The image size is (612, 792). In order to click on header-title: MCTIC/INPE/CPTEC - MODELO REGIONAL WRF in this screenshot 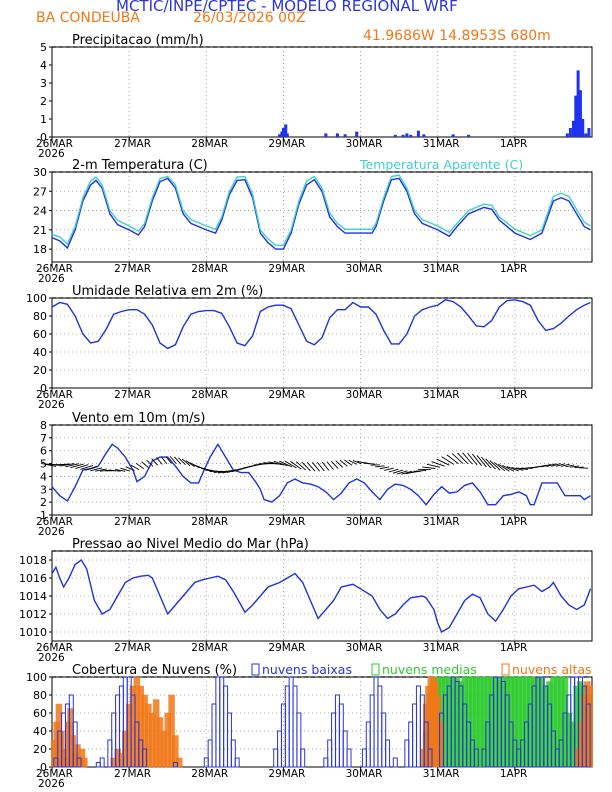, I will do `click(287, 7)`.